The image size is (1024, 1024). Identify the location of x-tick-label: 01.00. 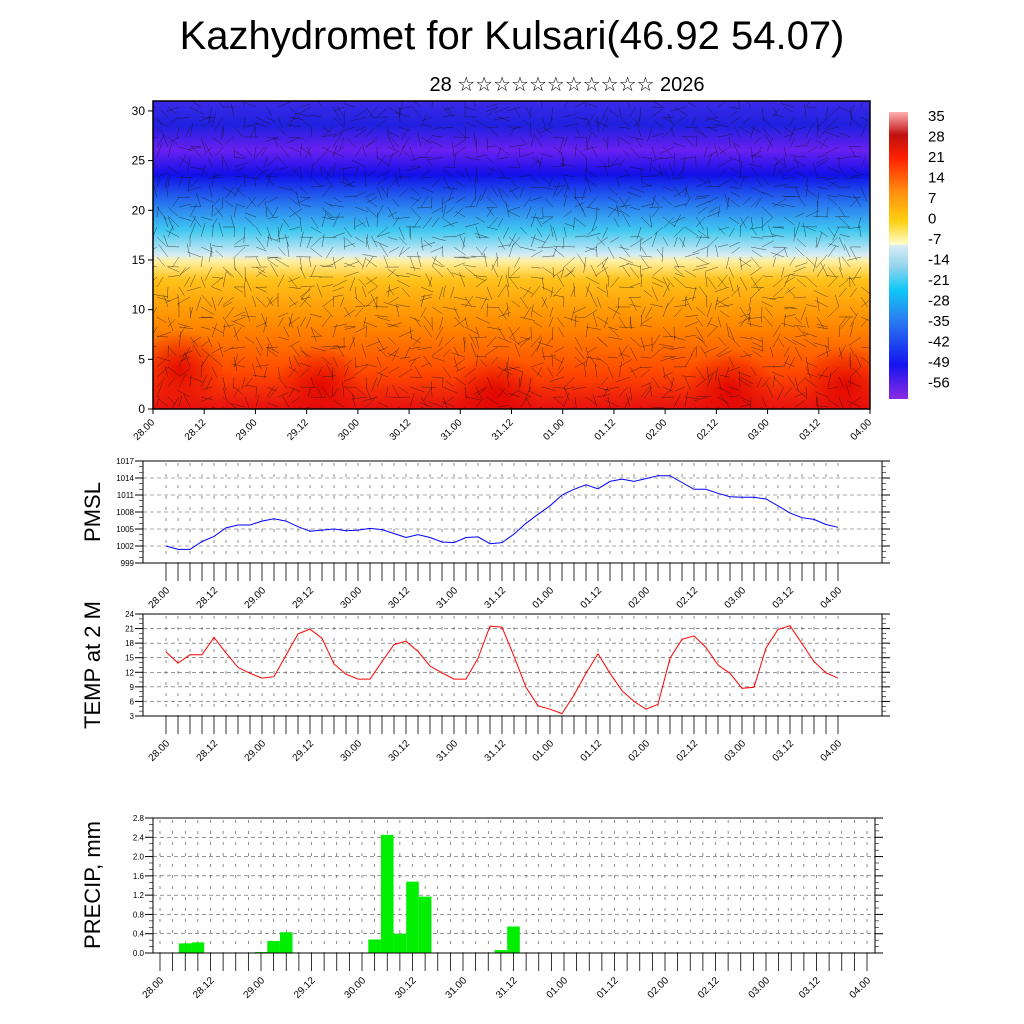
(558, 988).